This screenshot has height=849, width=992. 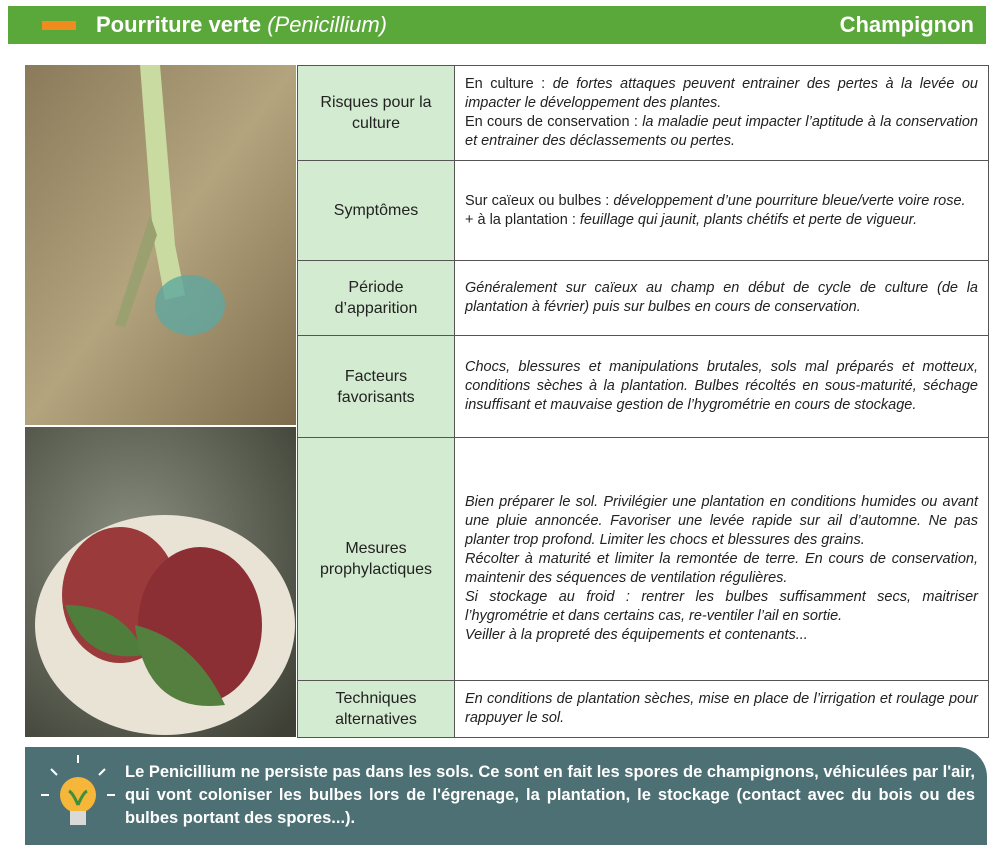 I want to click on title-latin: (Penicillium), so click(x=327, y=24).